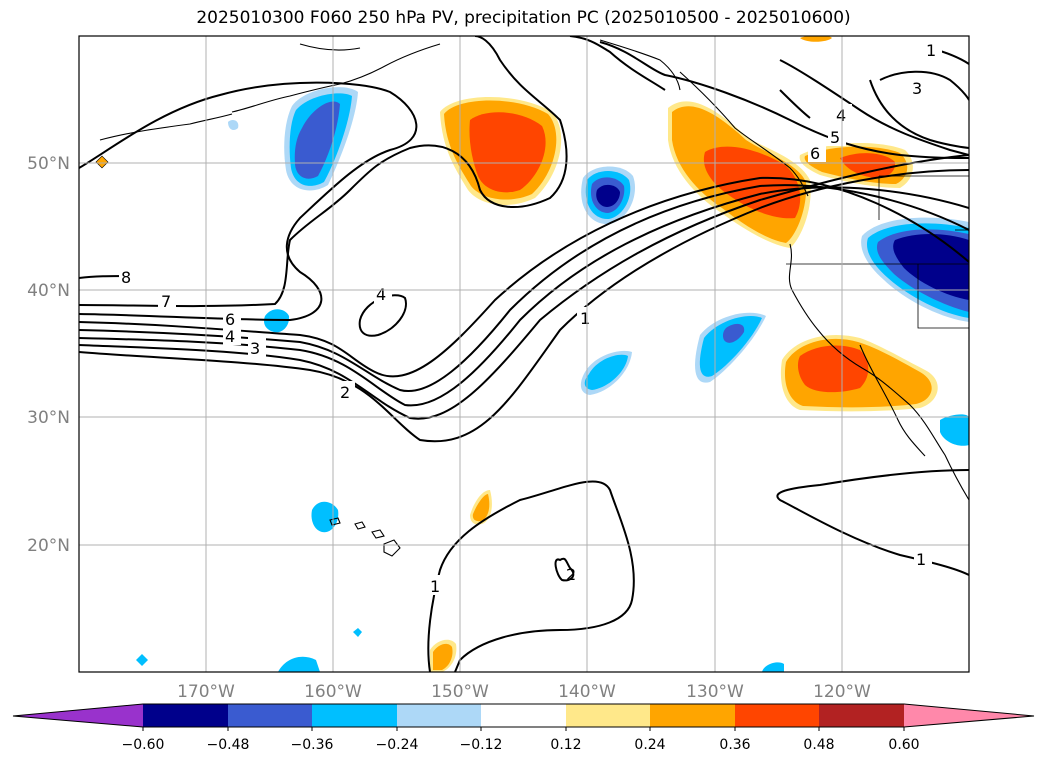 This screenshot has width=1047, height=765. Describe the element at coordinates (206, 692) in the screenshot. I see `lon-label-170w: 170°W` at that location.